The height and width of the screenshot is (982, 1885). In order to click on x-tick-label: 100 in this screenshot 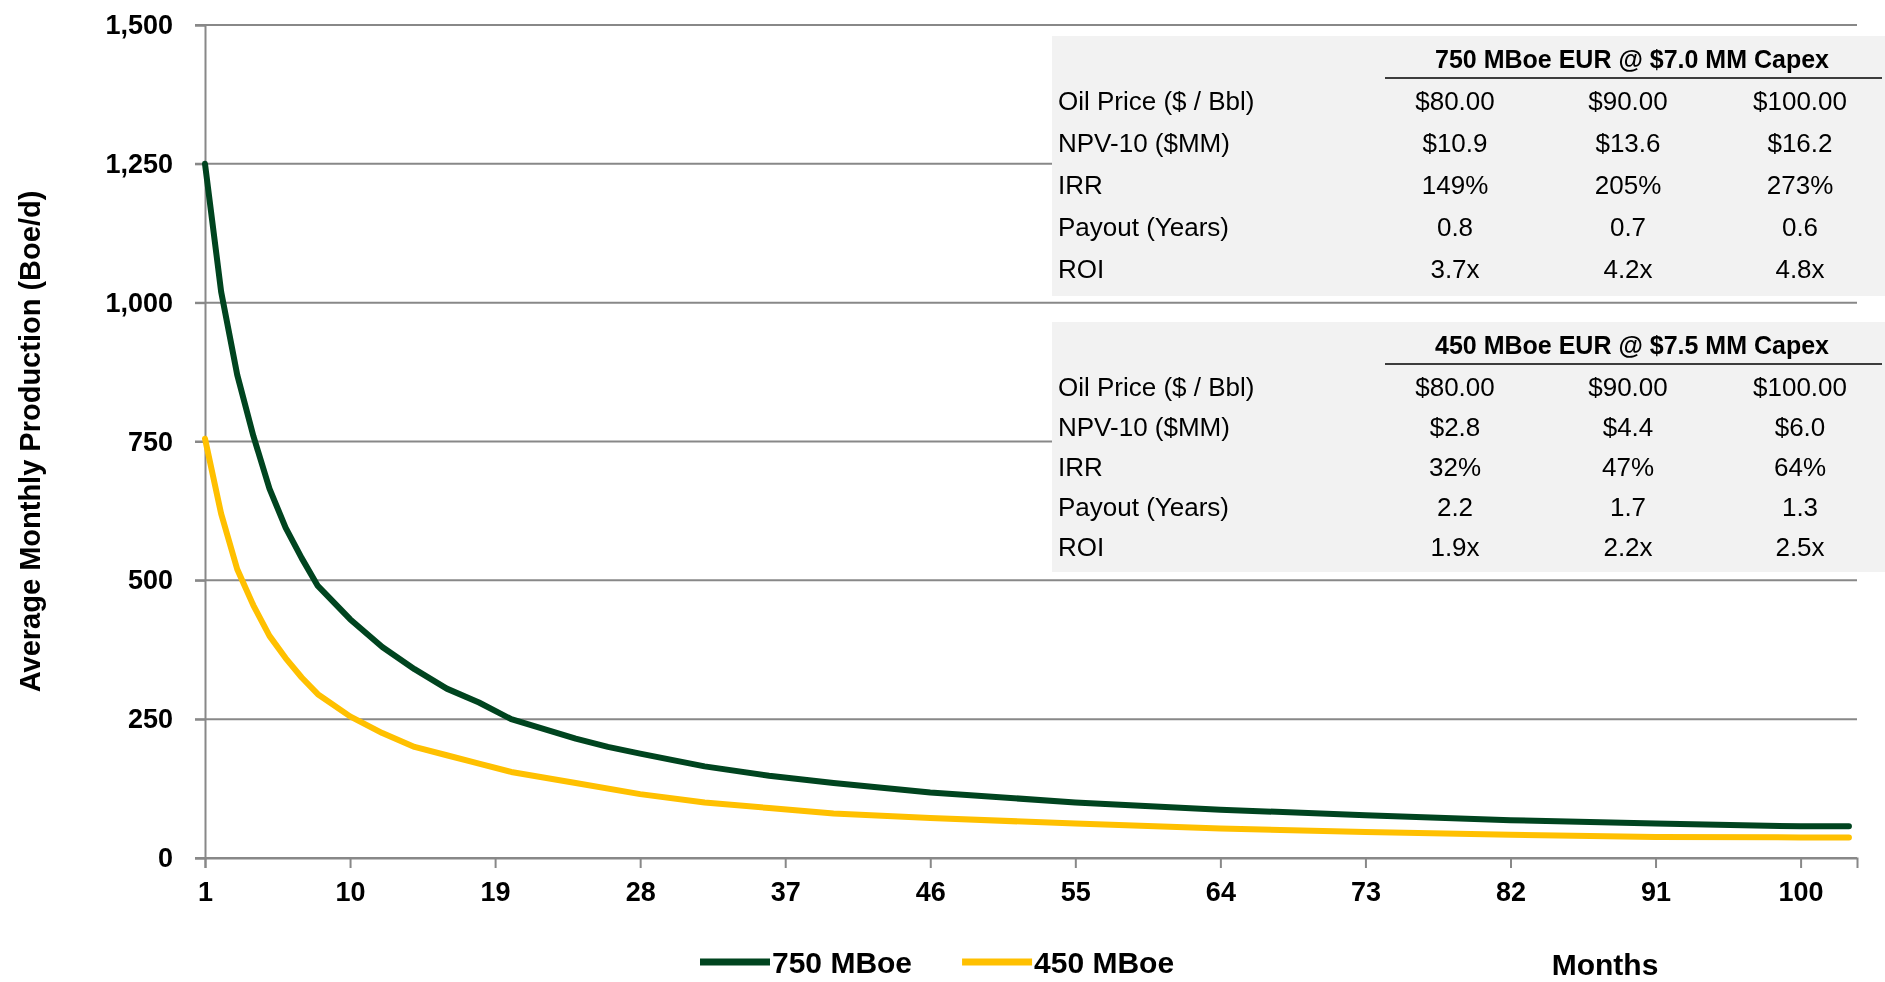, I will do `click(1801, 892)`.